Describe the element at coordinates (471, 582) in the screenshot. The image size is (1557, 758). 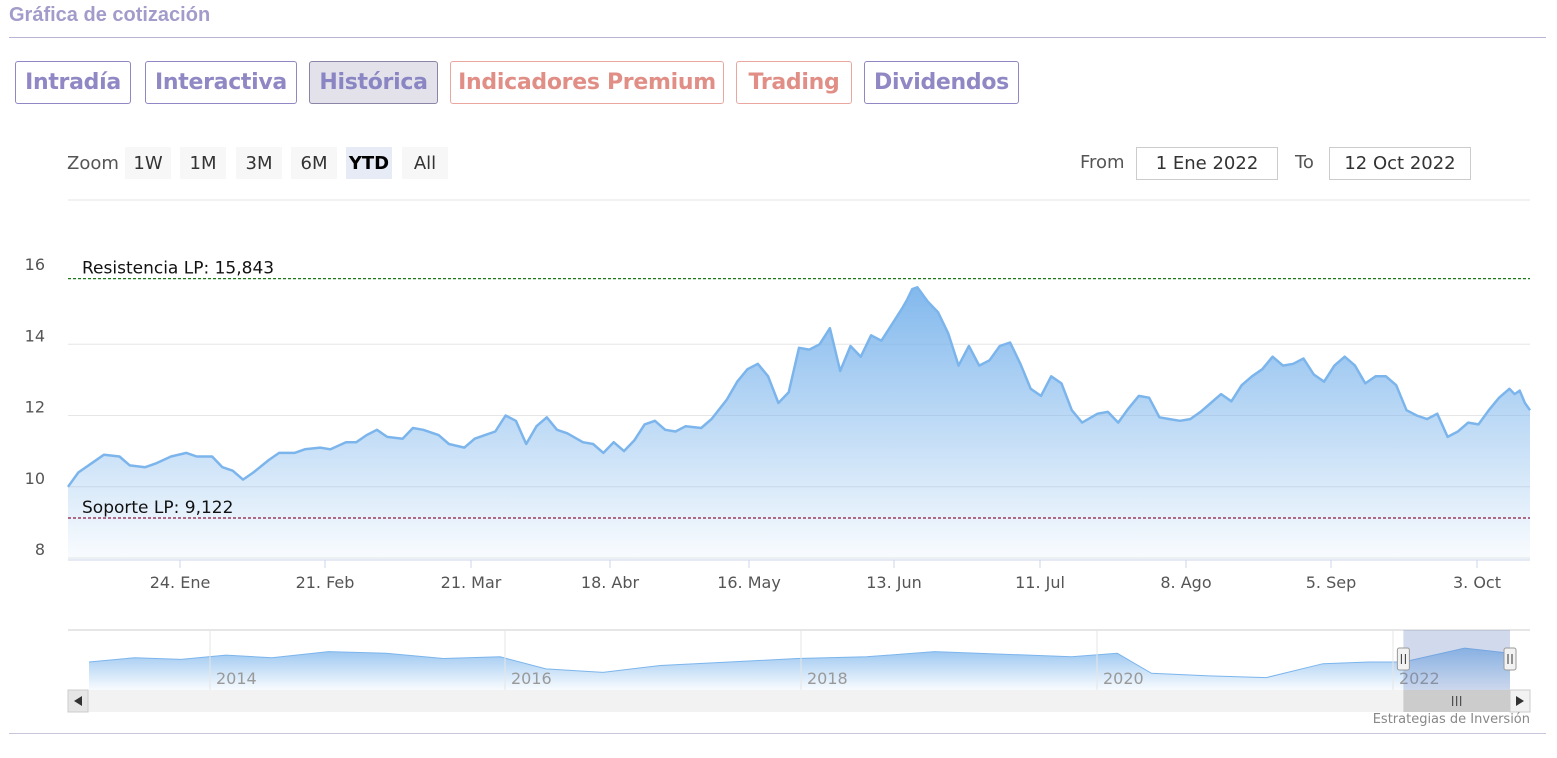
I see `x-tick-label: 21. Mar` at that location.